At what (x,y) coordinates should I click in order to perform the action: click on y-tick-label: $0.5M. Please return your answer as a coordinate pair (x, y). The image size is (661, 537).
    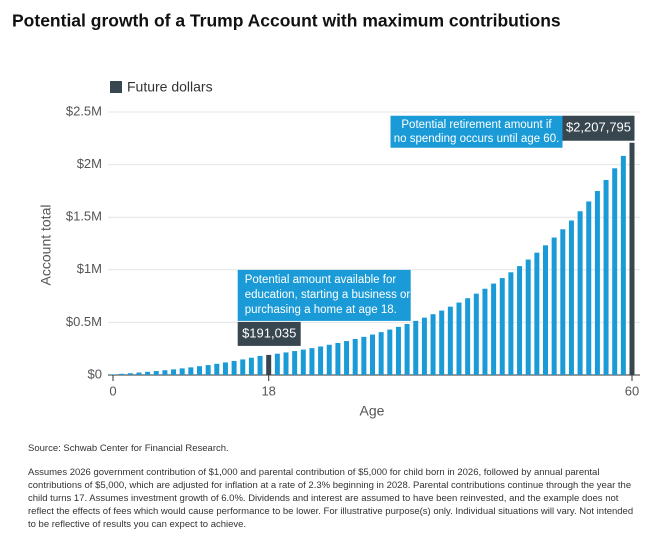
    Looking at the image, I should click on (84, 321).